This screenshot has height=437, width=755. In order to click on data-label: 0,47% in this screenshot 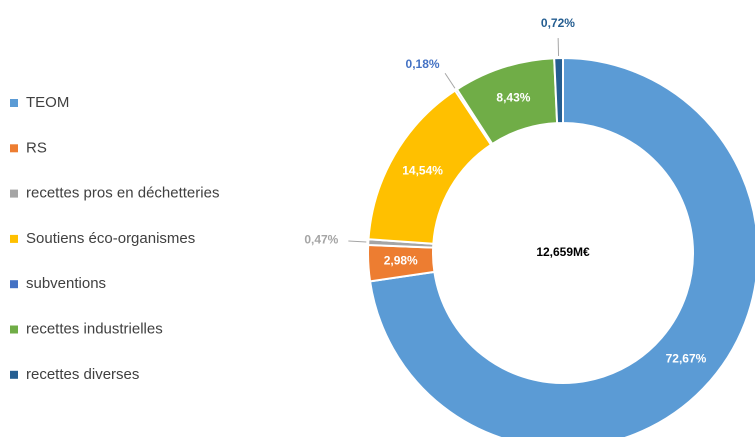, I will do `click(321, 240)`.